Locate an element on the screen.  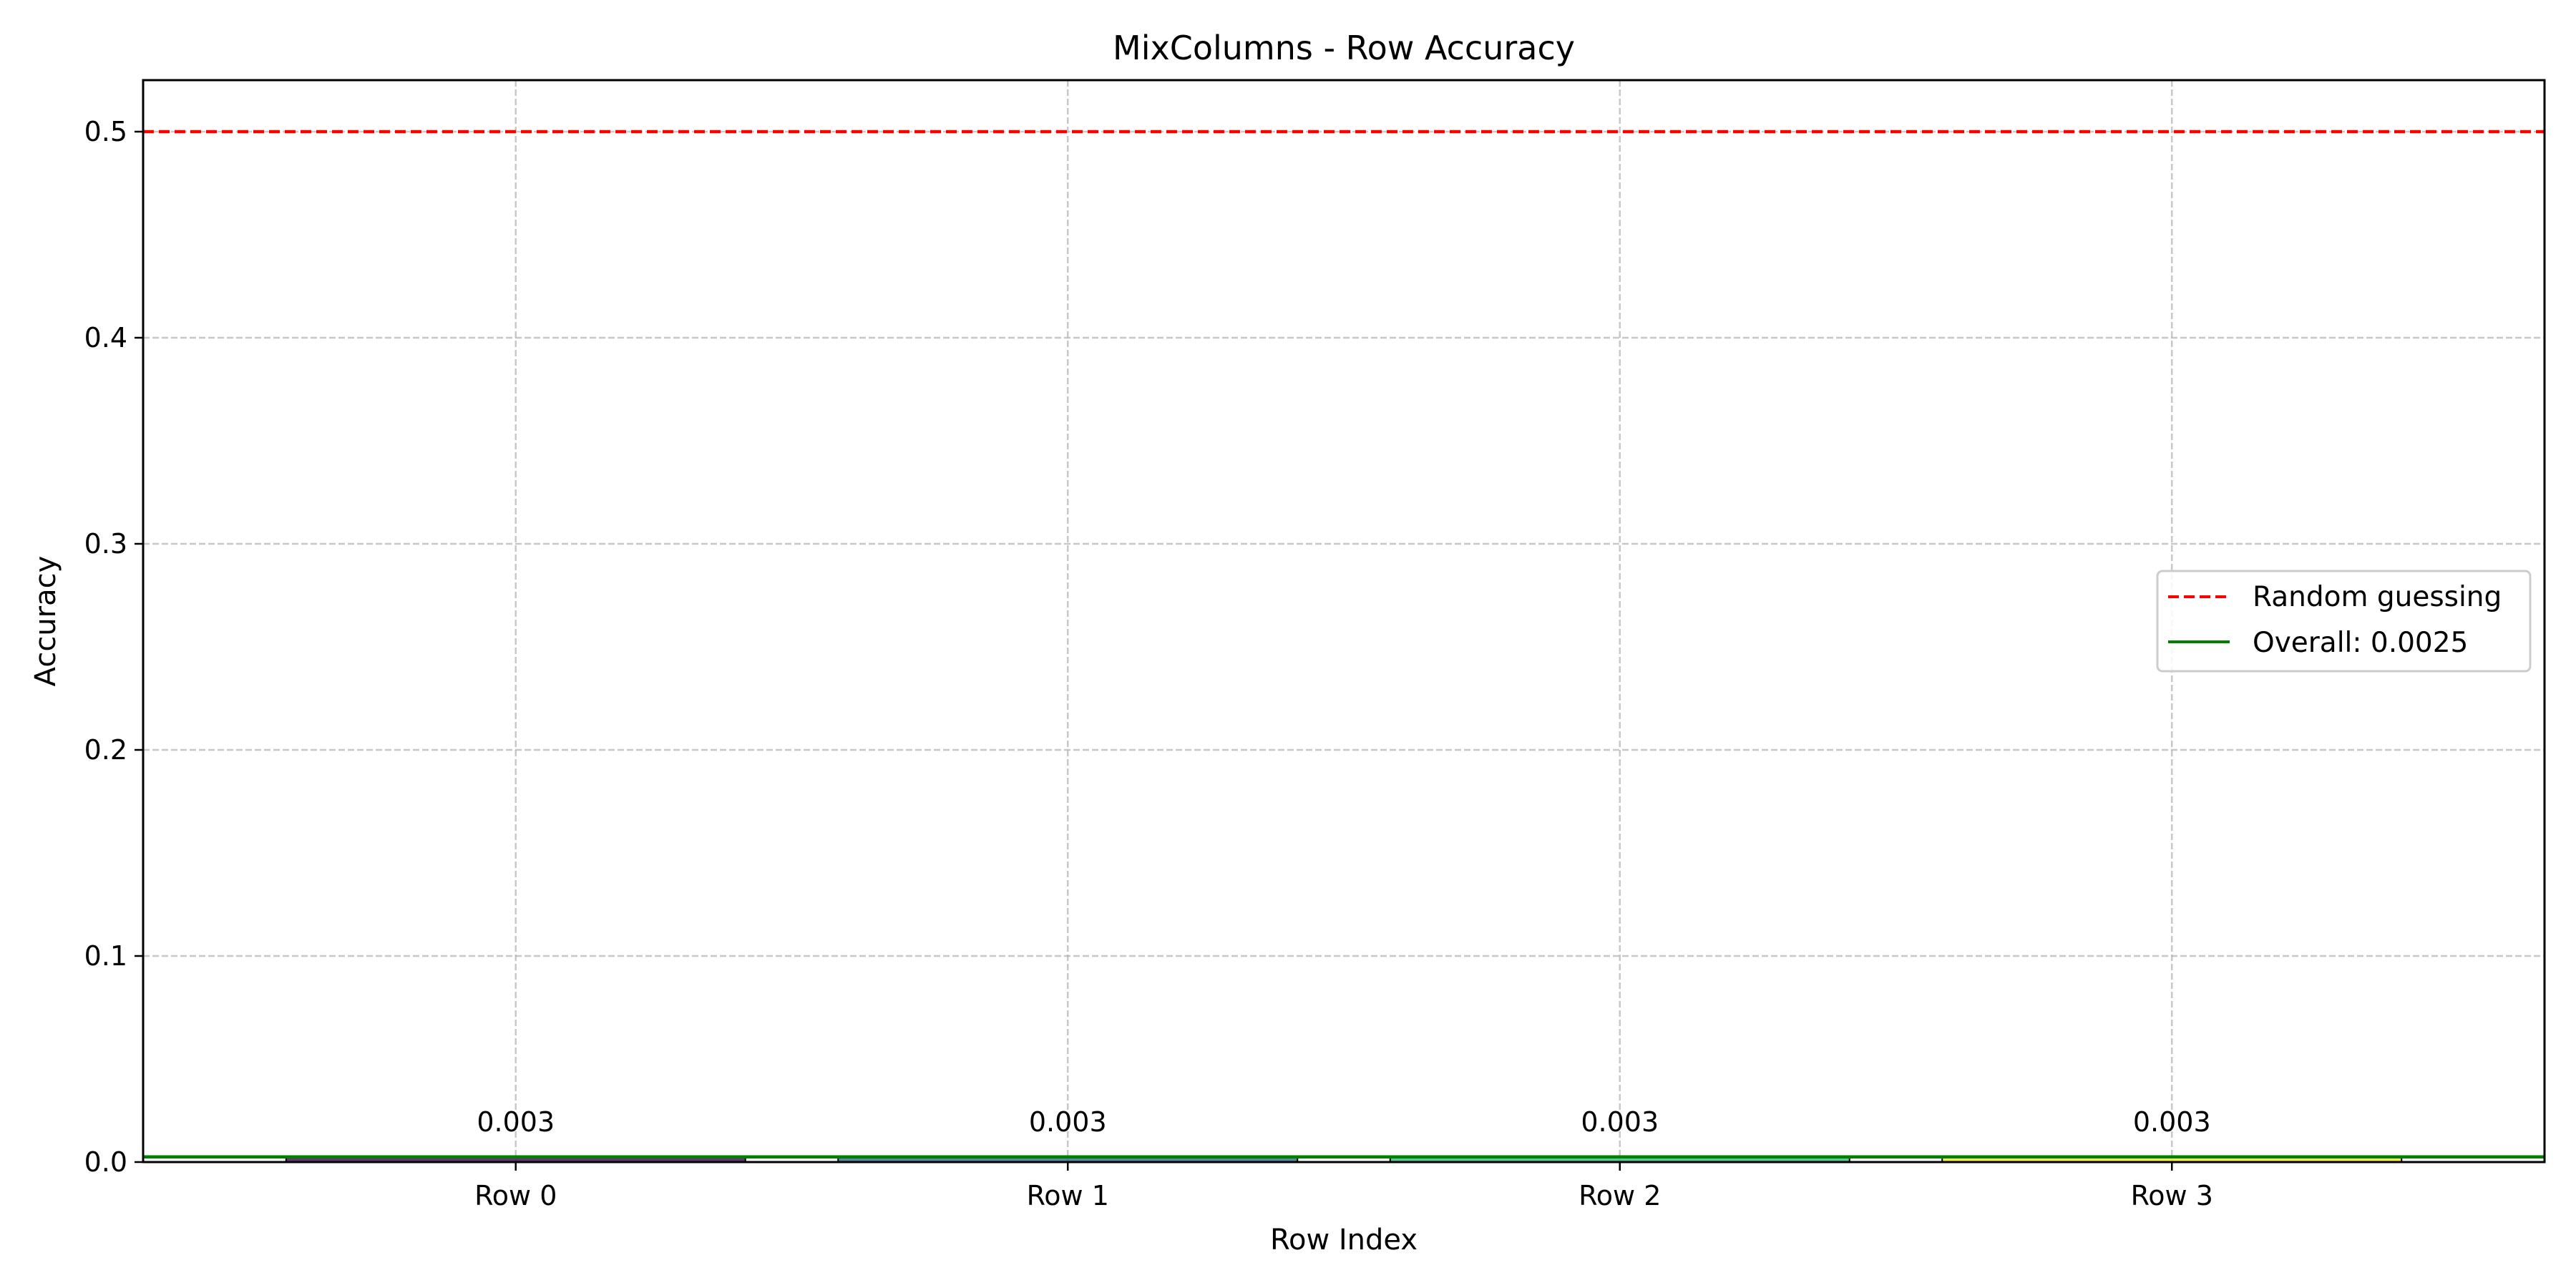
data-label-2: 0.003 is located at coordinates (1620, 1122).